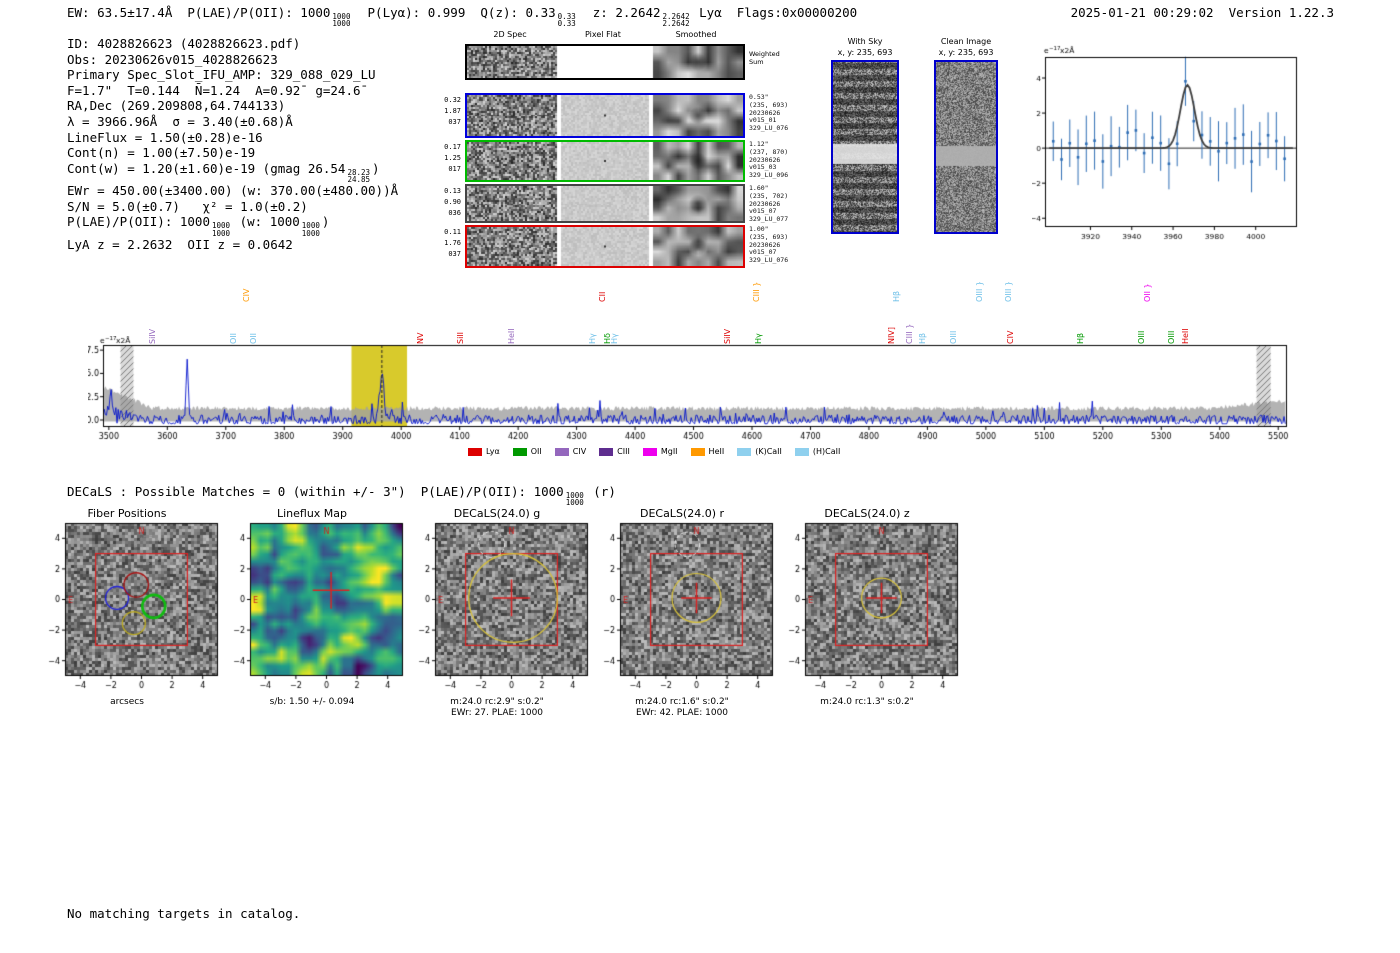  Describe the element at coordinates (512, 336) in the screenshot. I see `line-label-HeII-4200: HeII` at that location.